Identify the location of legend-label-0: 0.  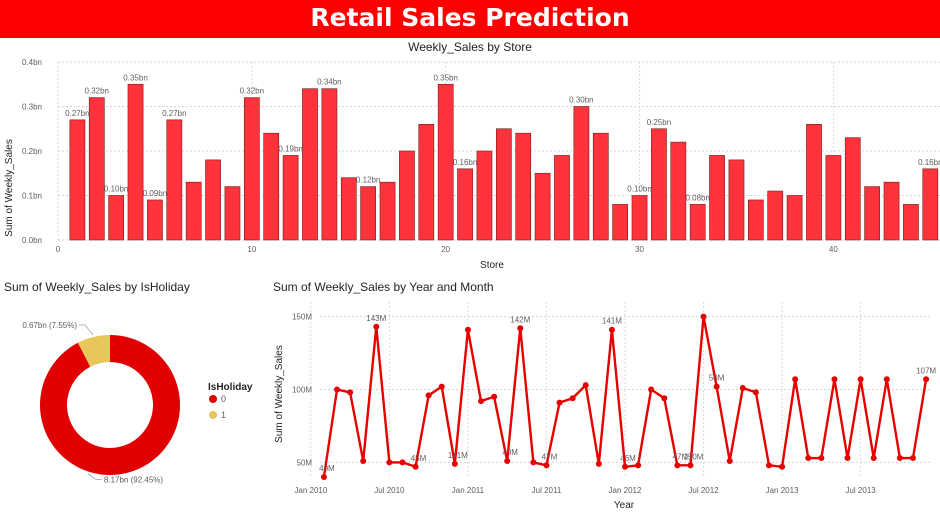
(223, 399).